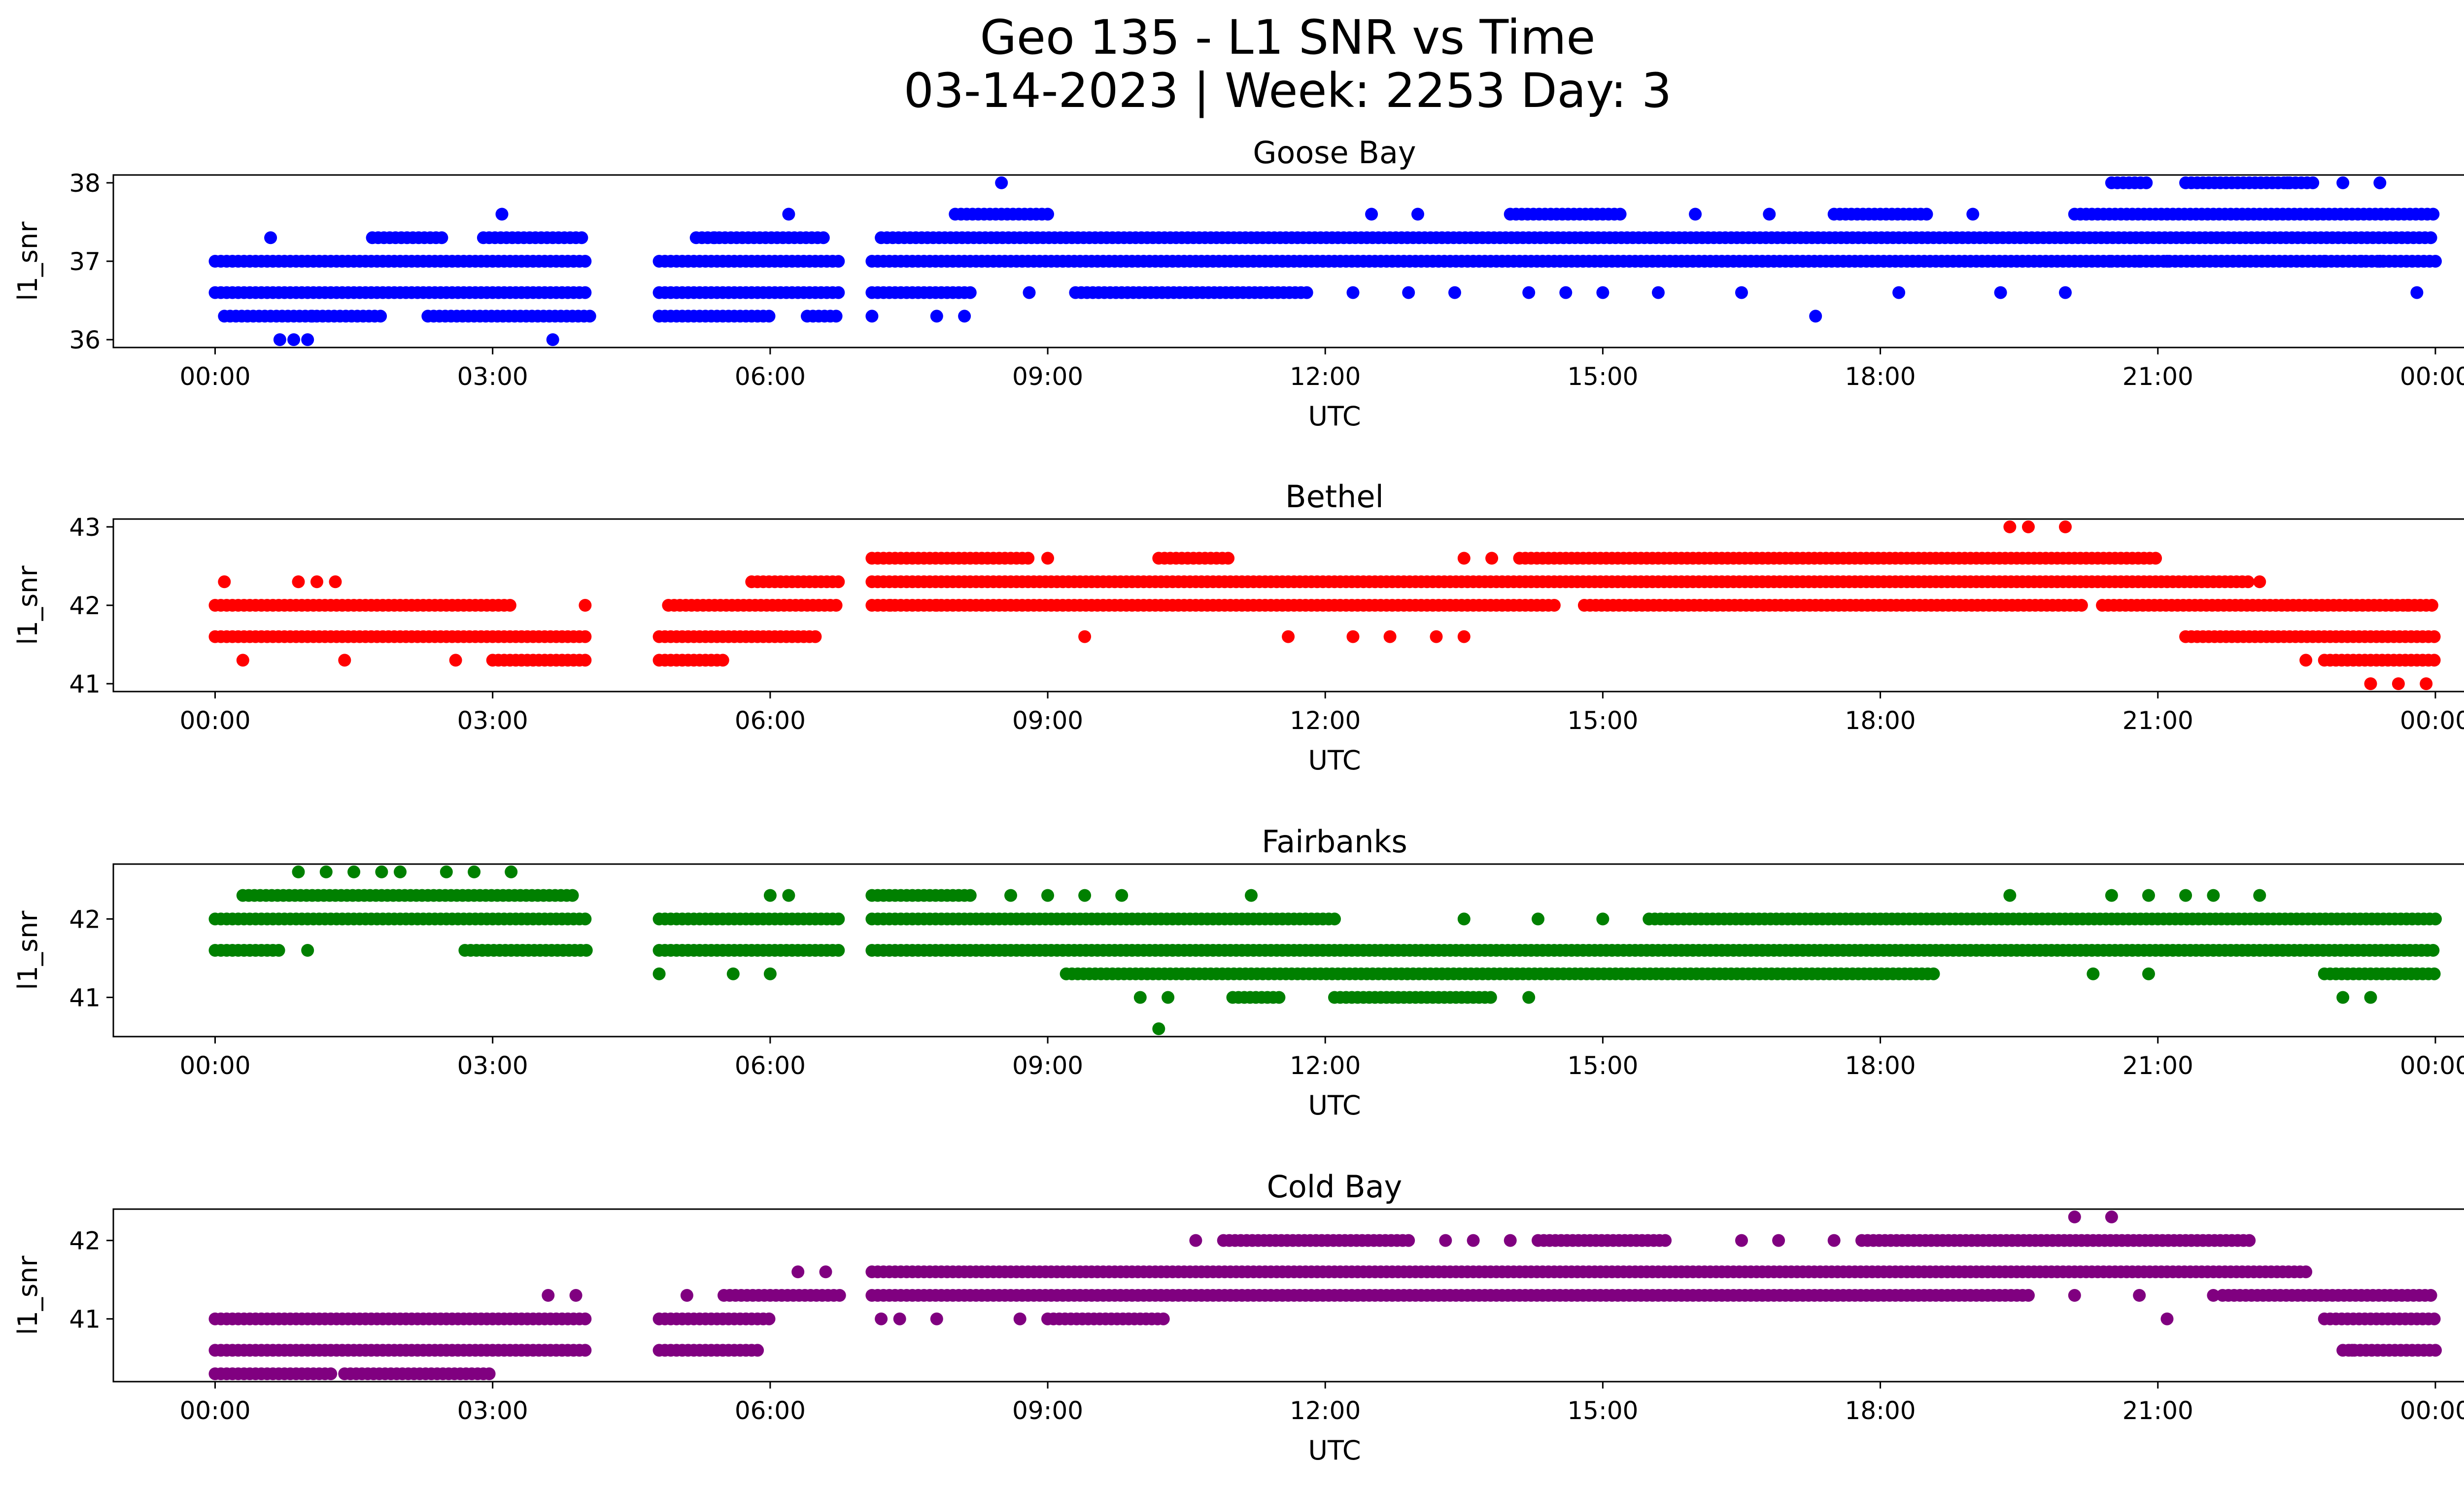  I want to click on y-tick-label: 43, so click(85, 527).